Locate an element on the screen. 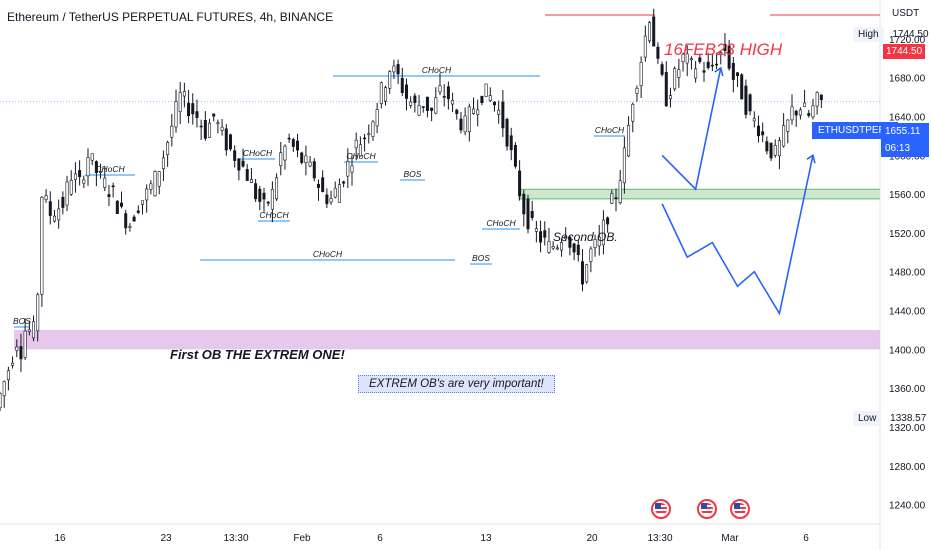 This screenshot has width=932, height=550. low-tag-value: 1338.57 is located at coordinates (908, 418).